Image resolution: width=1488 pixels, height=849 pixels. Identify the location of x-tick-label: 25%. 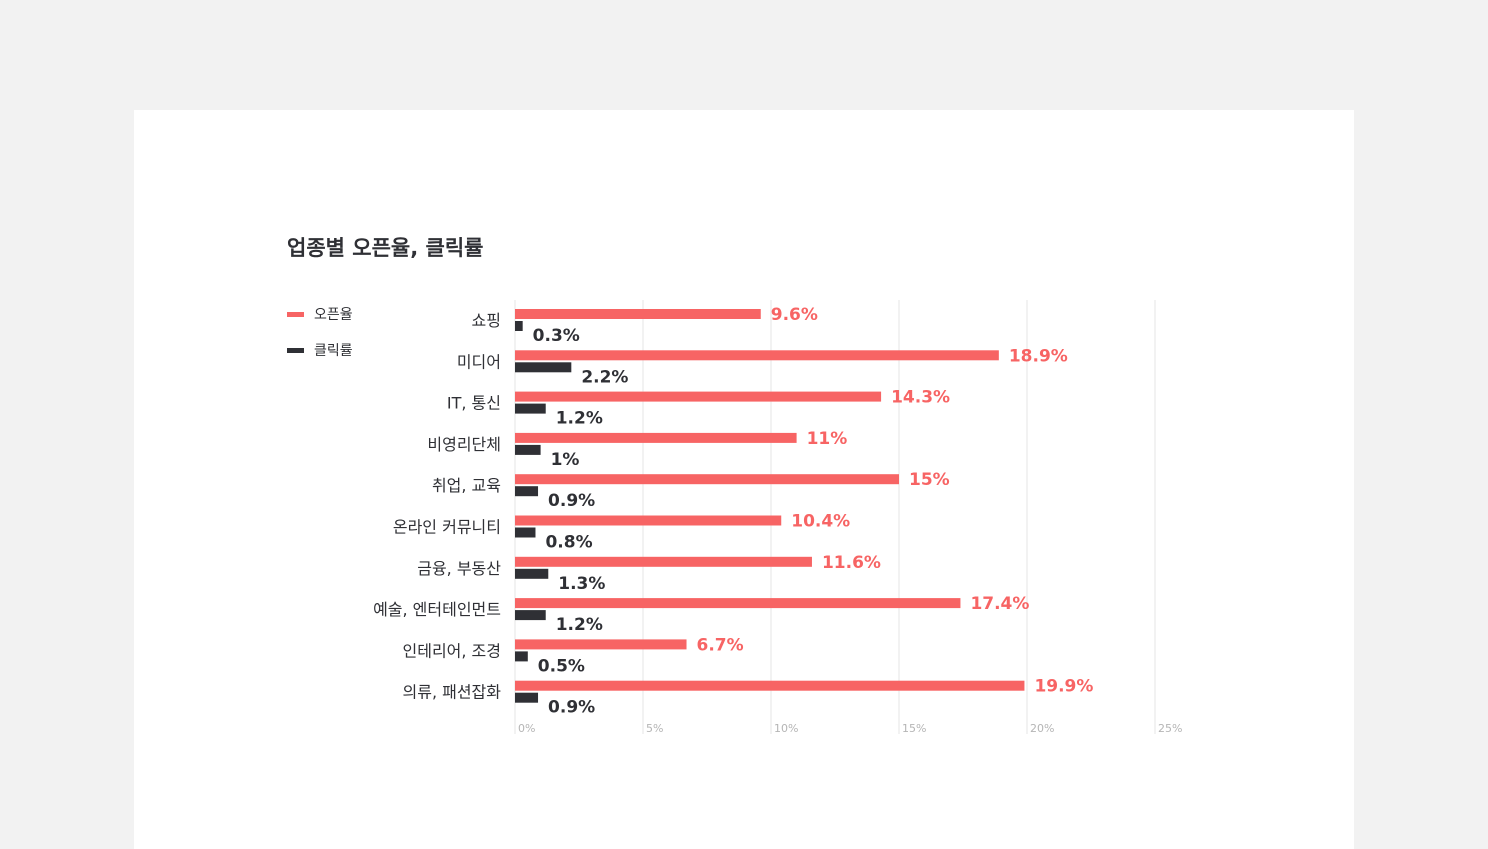
(1170, 728).